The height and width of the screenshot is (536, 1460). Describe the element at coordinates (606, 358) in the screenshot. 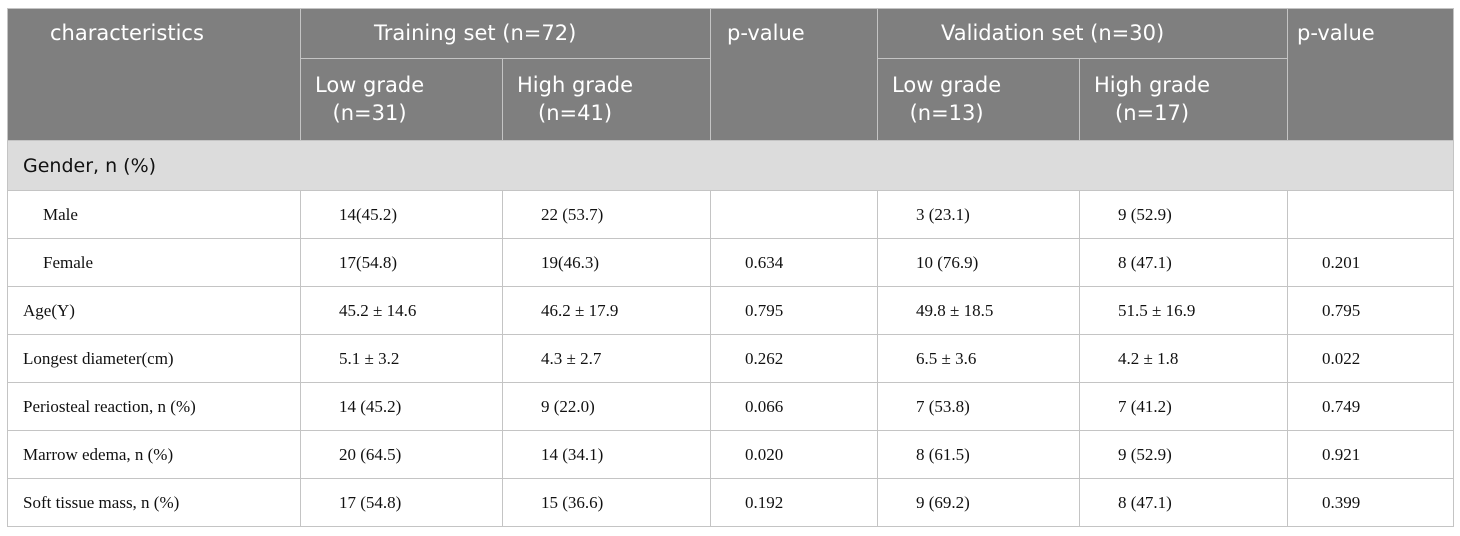

I see `cell: 4.3 ± 2.7` at that location.